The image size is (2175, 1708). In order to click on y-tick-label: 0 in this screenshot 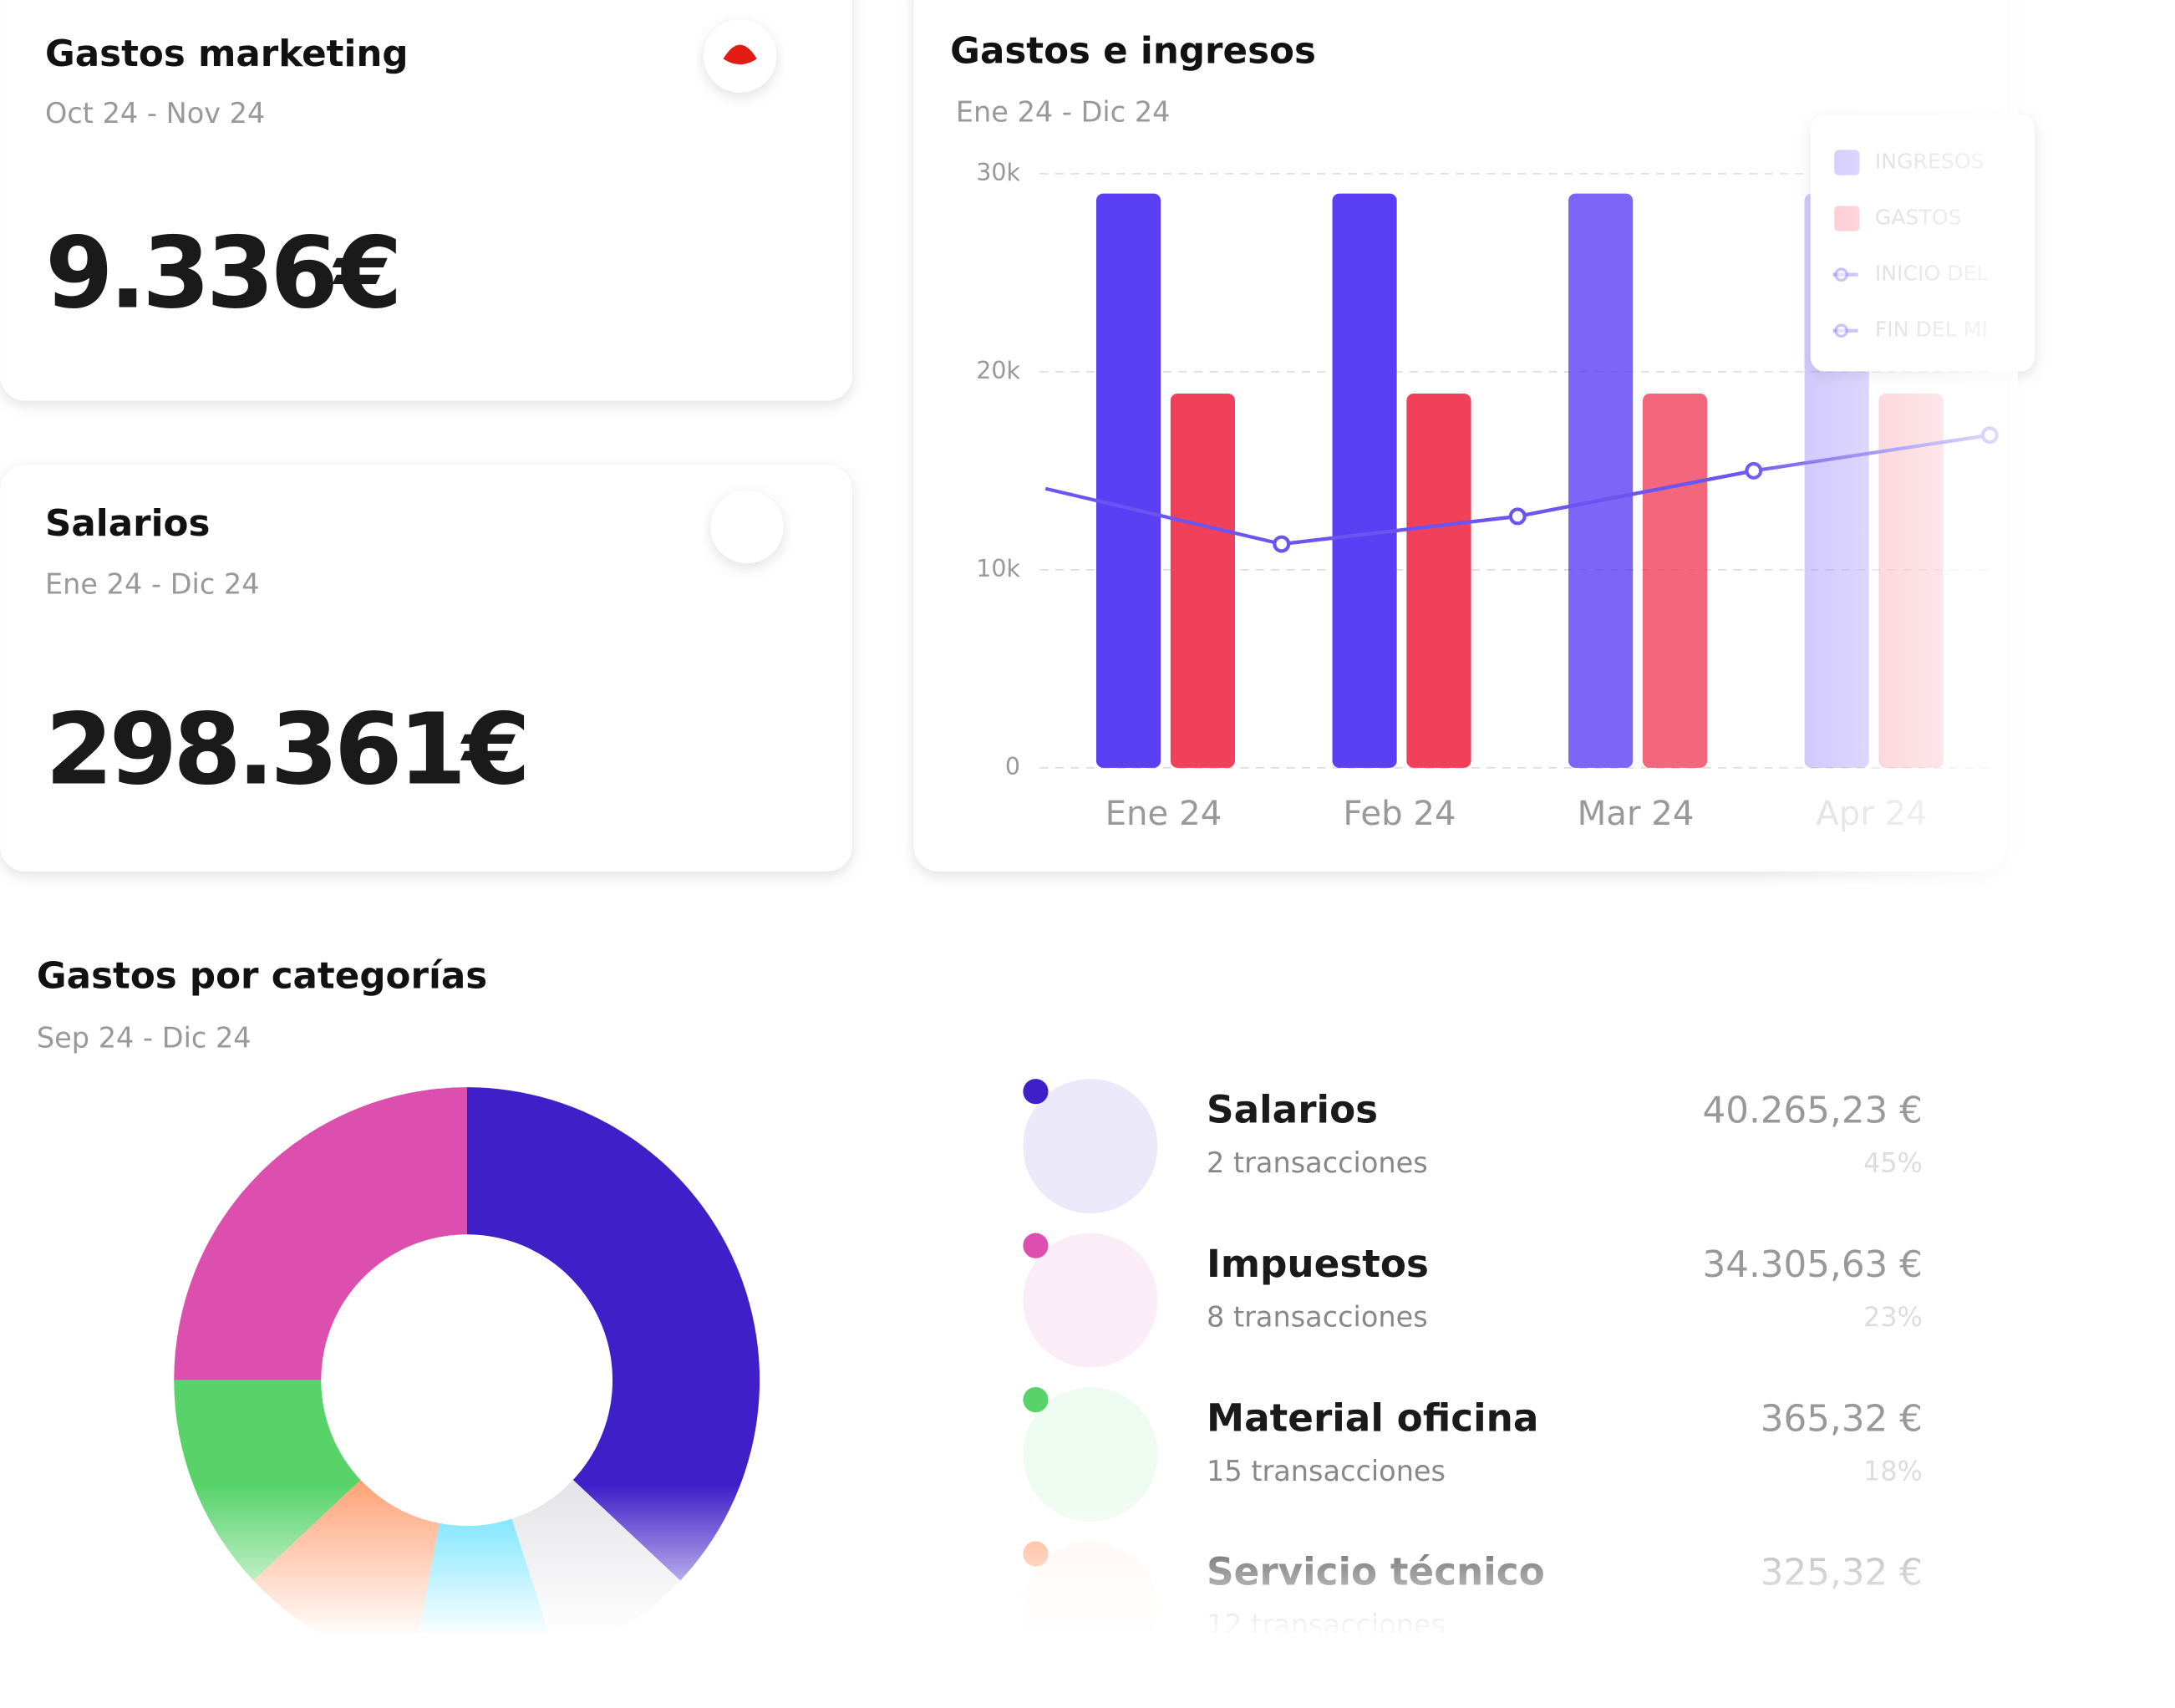, I will do `click(1012, 766)`.